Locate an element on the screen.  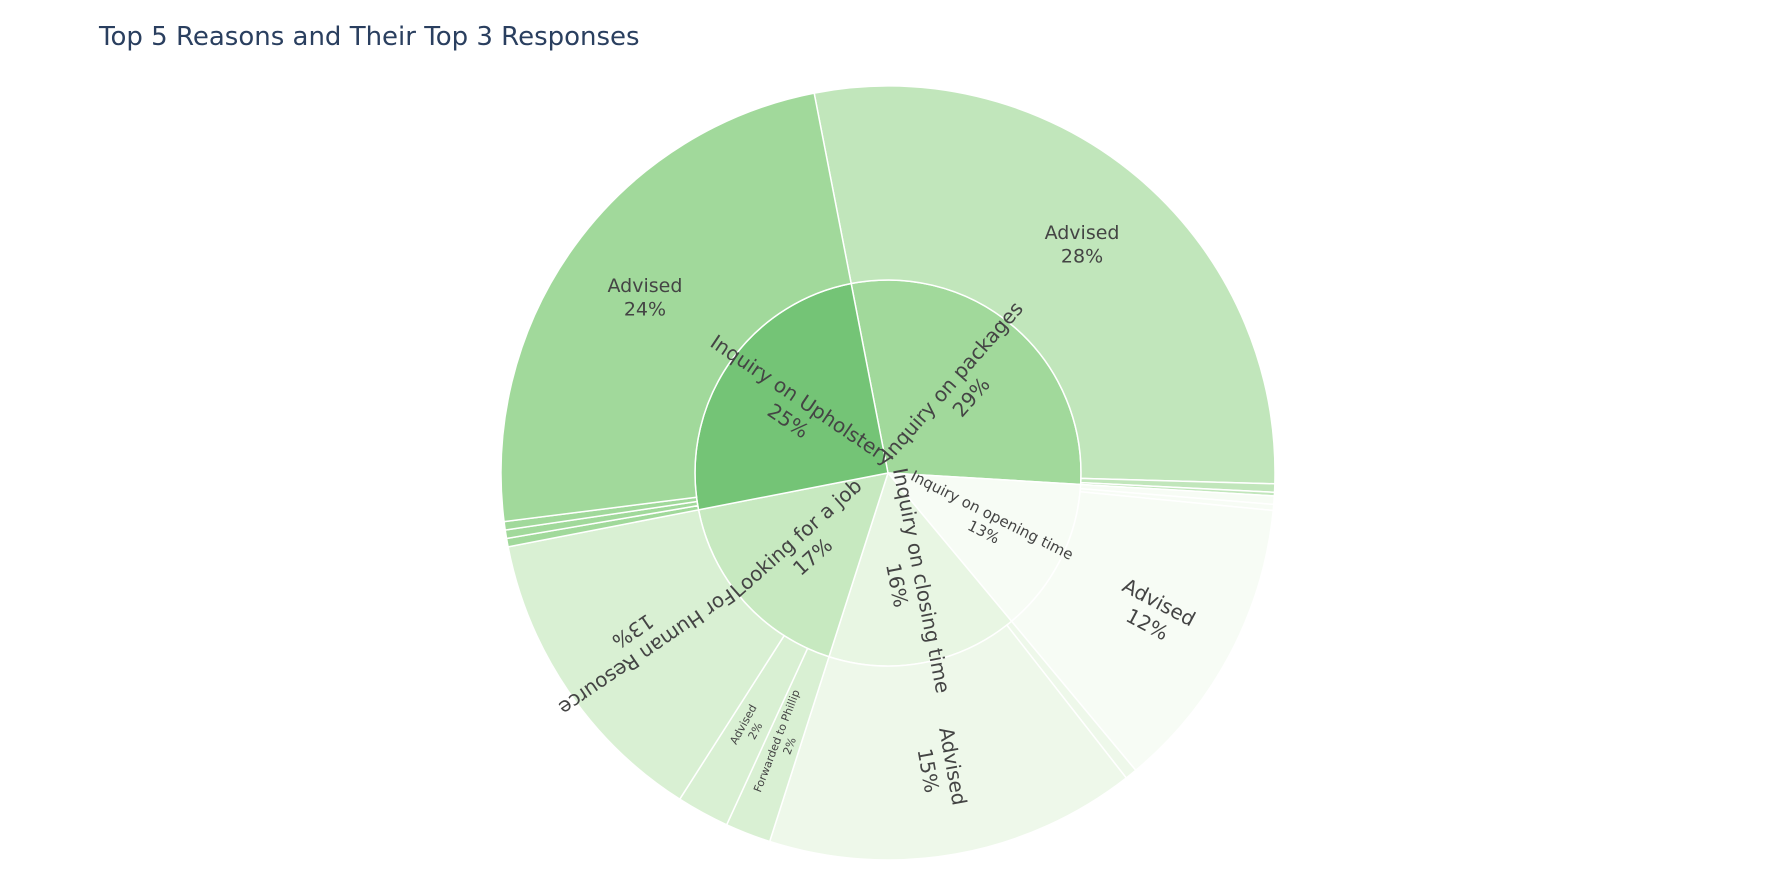
segment-inquiry-on-closing-time-advised is located at coordinates (948, 742).